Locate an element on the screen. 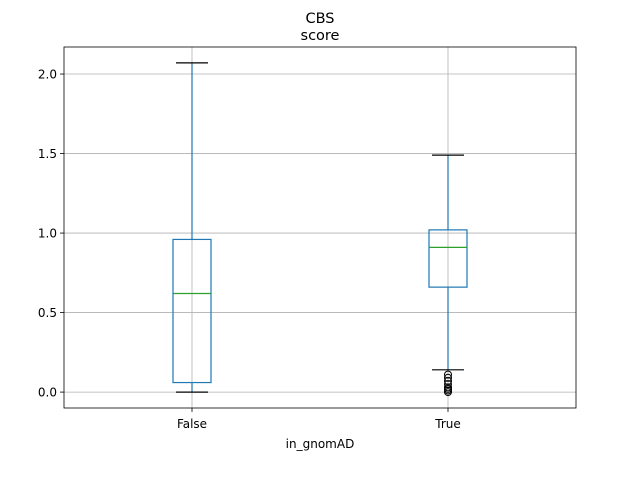 The image size is (640, 484). x-tick-label: True is located at coordinates (447, 424).